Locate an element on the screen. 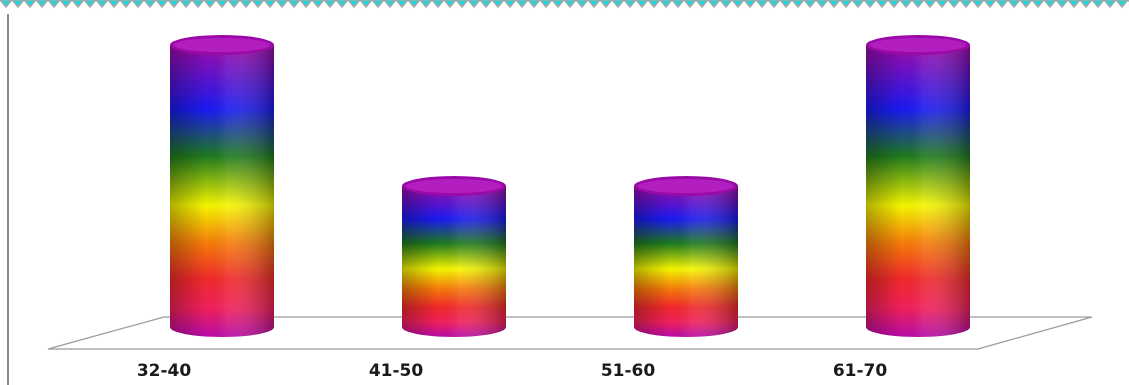 Image resolution: width=1129 pixels, height=385 pixels. category-label: 32-40 is located at coordinates (164, 371).